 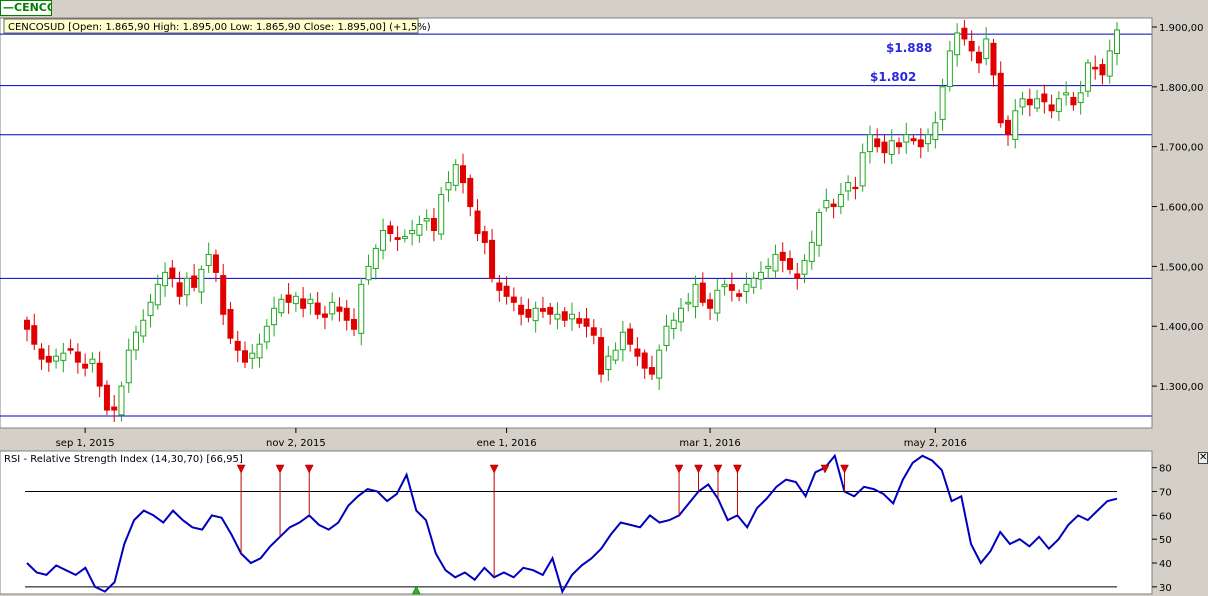 I want to click on price-x-tick-label: may 2, 2016, so click(x=935, y=443).